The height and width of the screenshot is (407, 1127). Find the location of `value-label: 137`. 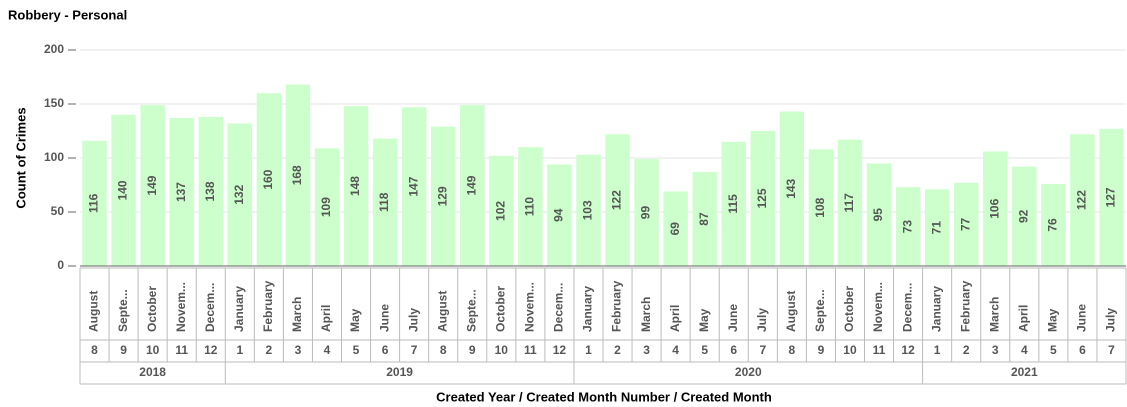

value-label: 137 is located at coordinates (181, 192).